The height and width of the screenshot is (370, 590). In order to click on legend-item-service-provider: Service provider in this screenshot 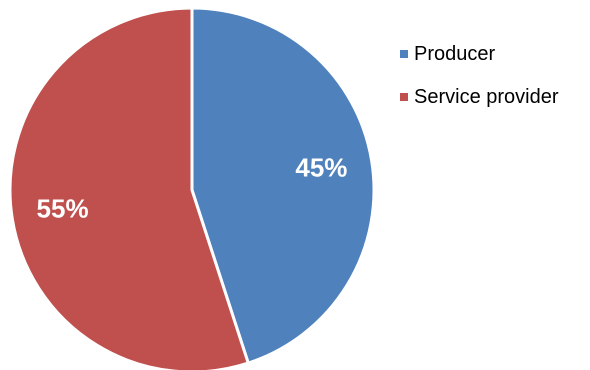, I will do `click(479, 97)`.